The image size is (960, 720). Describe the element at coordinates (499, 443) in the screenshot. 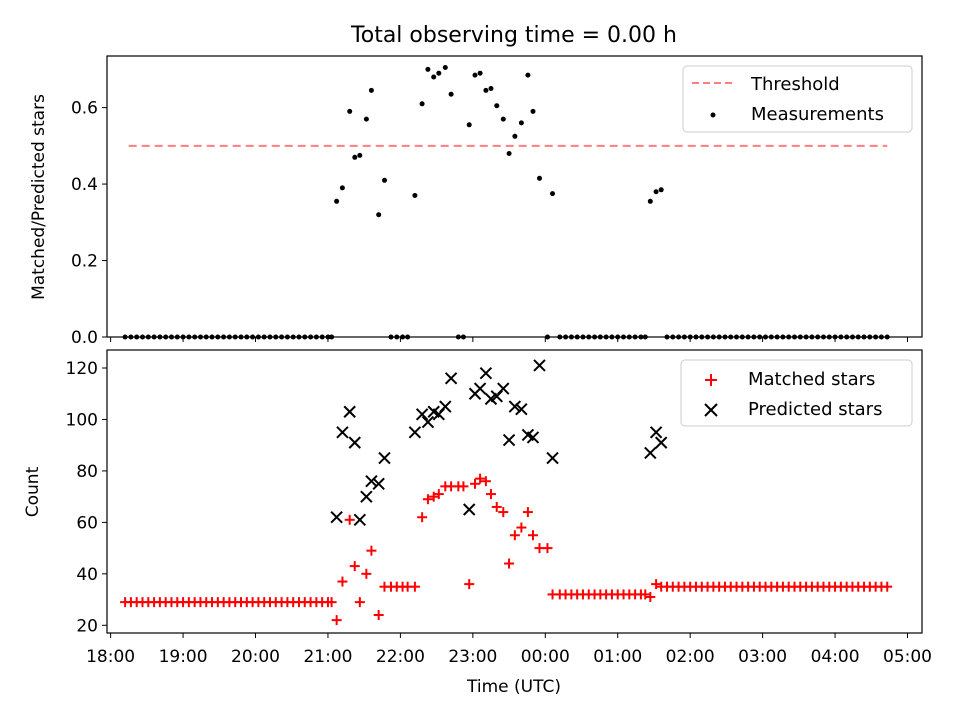

I see `predicted-stars-points` at that location.